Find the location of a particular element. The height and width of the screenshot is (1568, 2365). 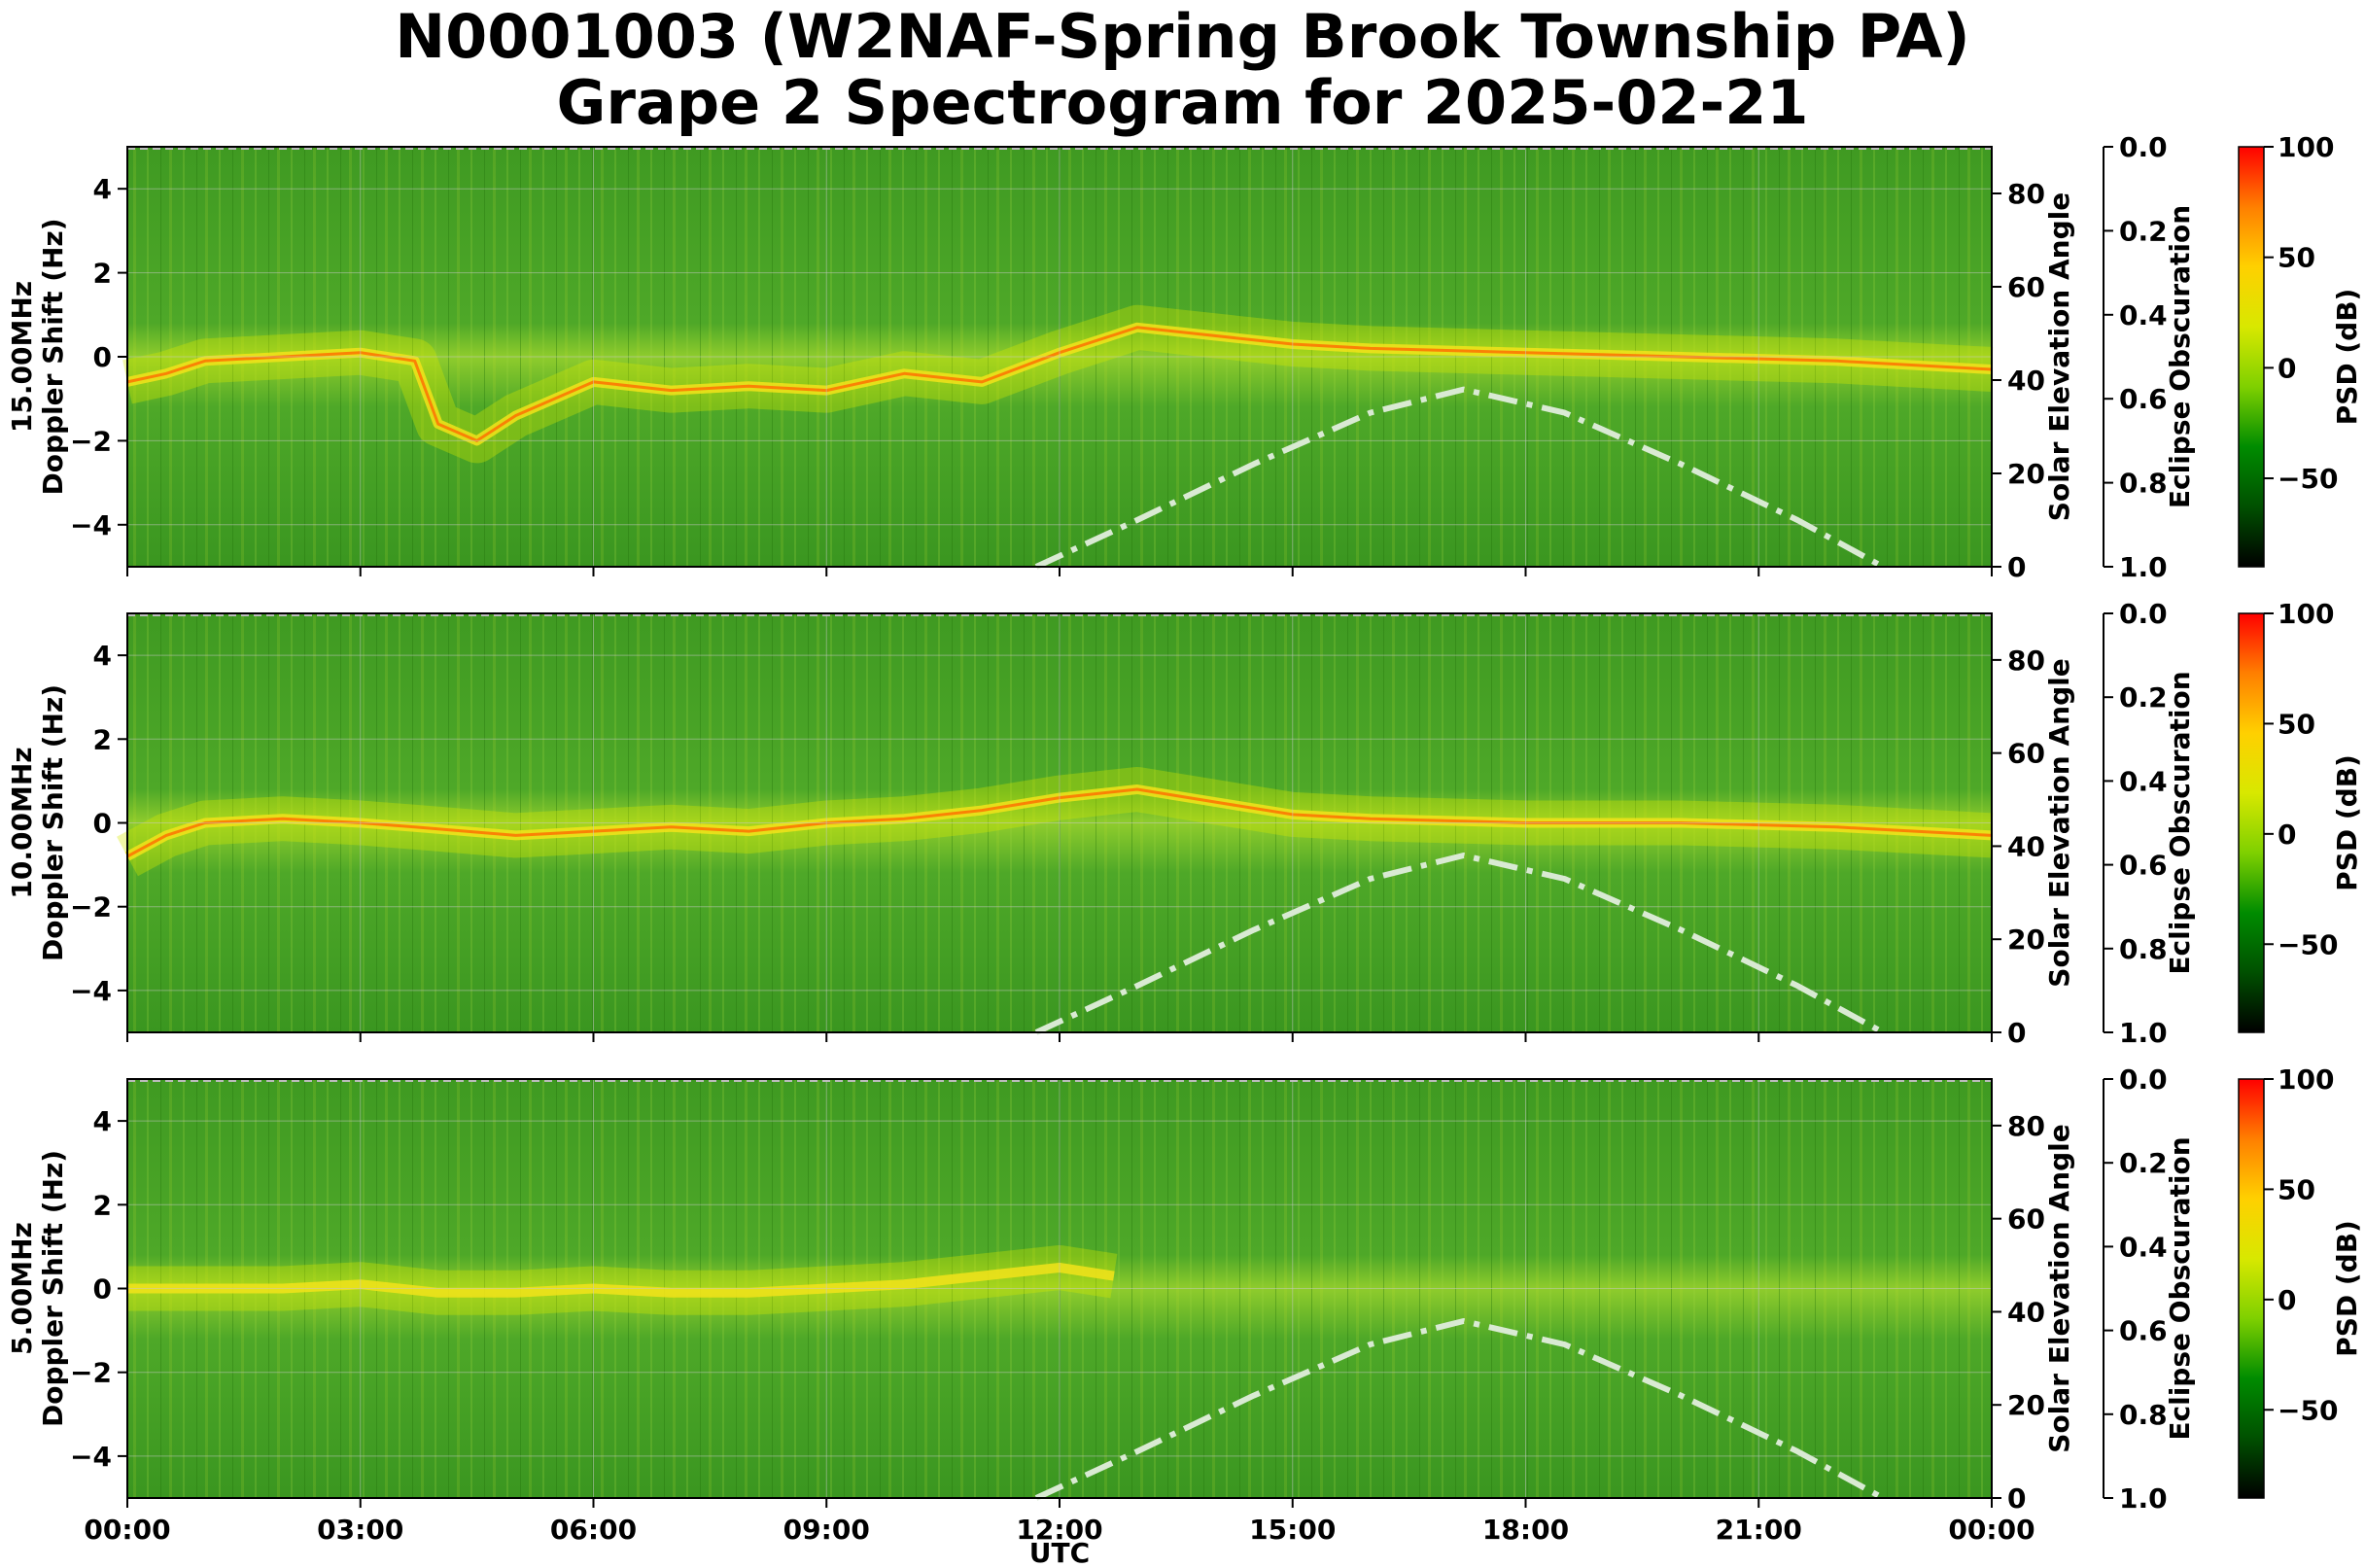

figure-title-line2: Grape 2 Spectrogram for 2025-02-21 is located at coordinates (1182, 102).